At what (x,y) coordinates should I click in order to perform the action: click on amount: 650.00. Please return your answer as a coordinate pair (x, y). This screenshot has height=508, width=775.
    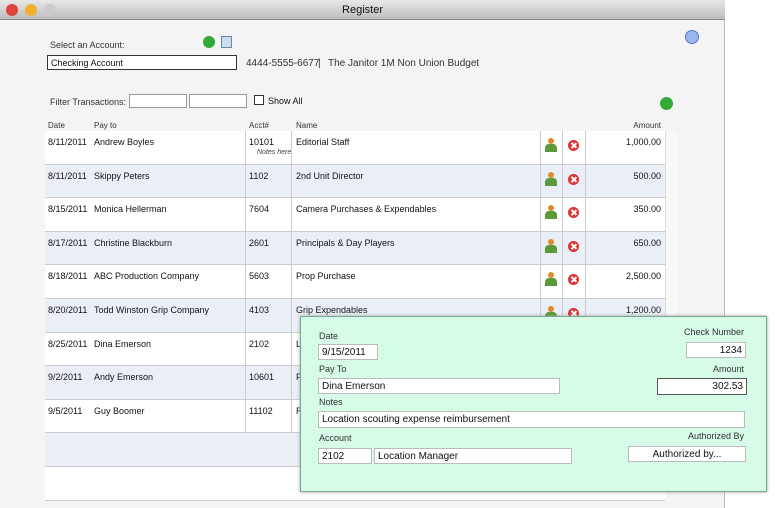
    Looking at the image, I should click on (647, 242).